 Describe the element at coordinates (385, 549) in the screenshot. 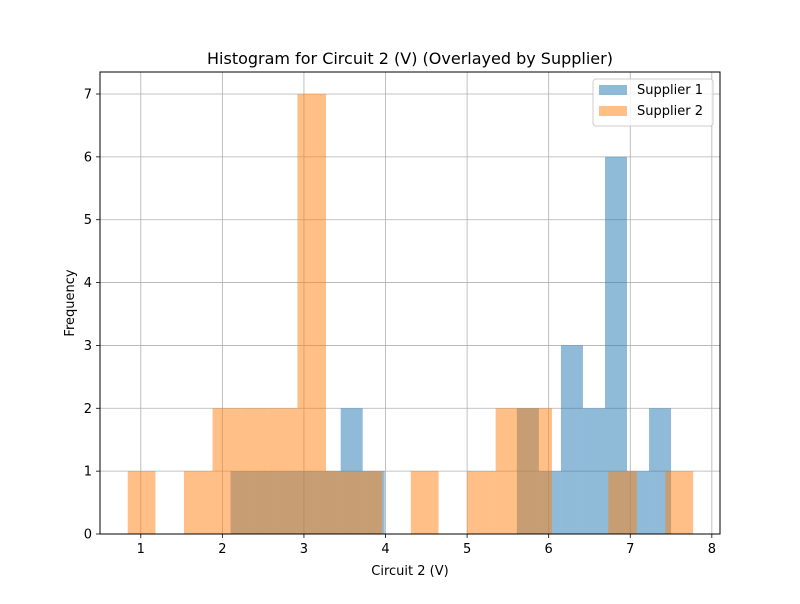

I see `x-tick-label: 4` at that location.